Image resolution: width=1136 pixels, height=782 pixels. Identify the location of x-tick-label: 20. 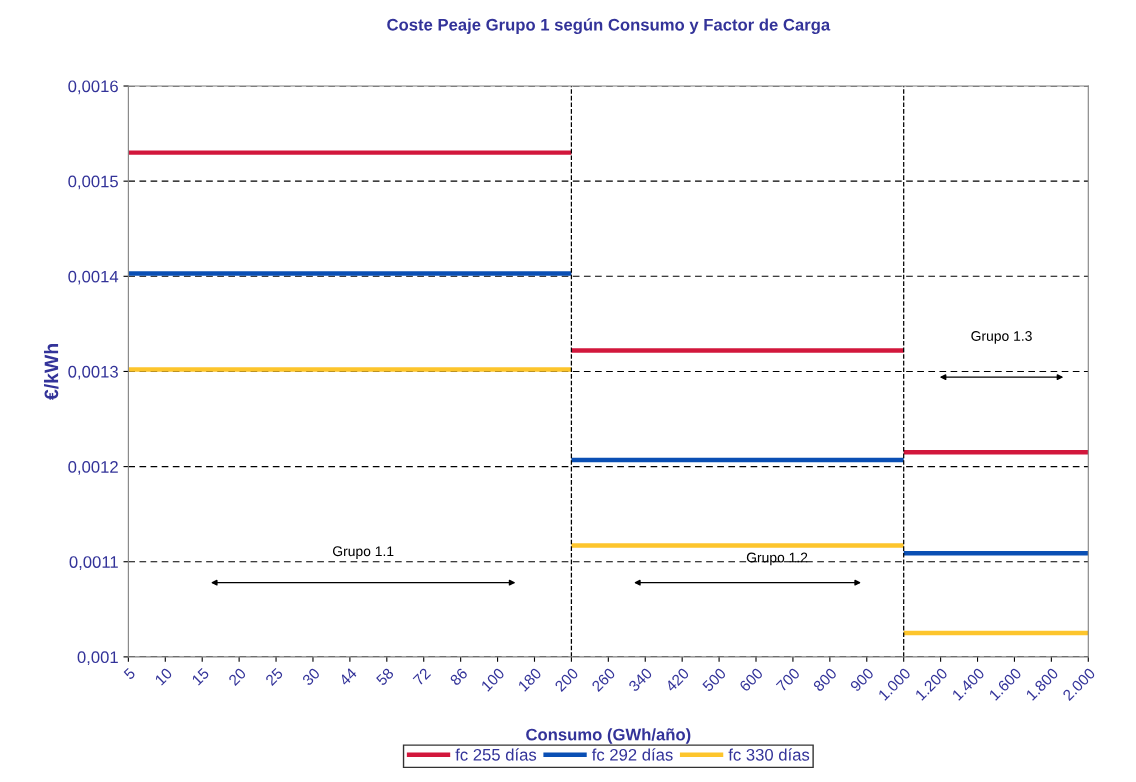
(237, 677).